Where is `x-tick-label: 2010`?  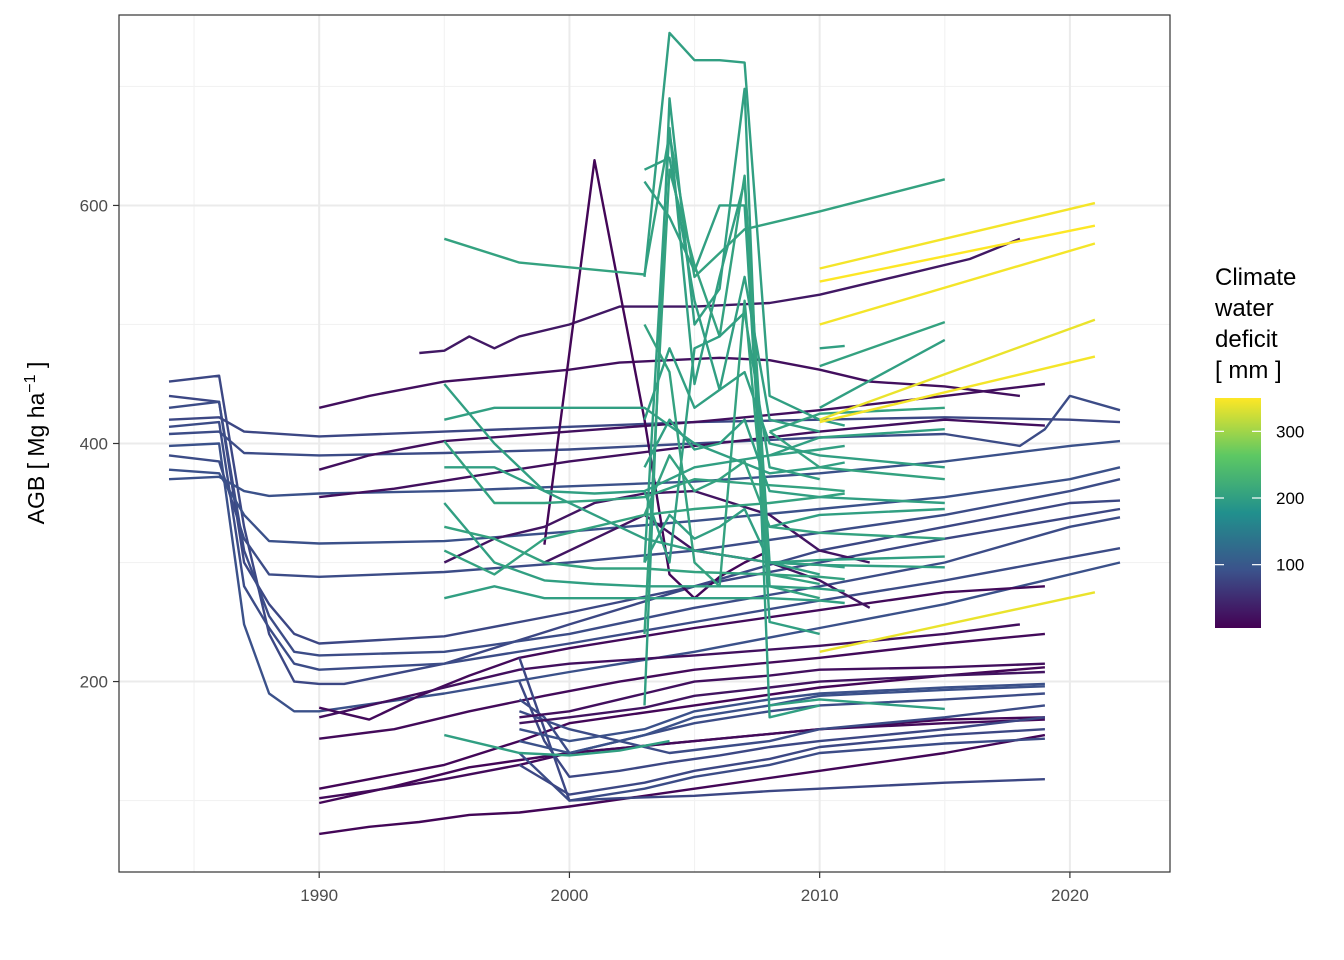 x-tick-label: 2010 is located at coordinates (820, 895).